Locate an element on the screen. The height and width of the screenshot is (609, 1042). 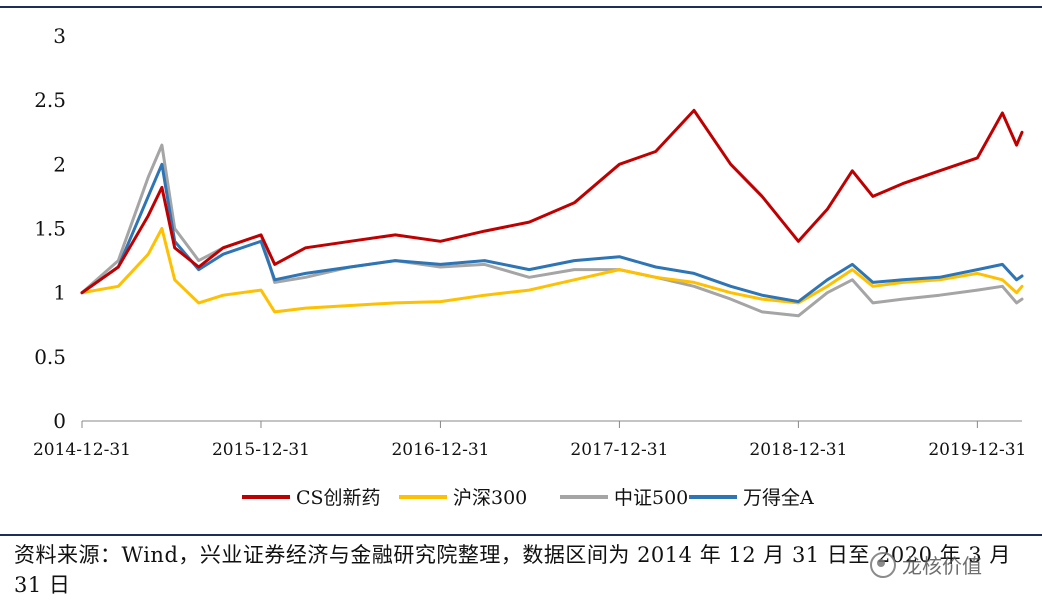
watermark: 龙核价值 is located at coordinates (926, 564).